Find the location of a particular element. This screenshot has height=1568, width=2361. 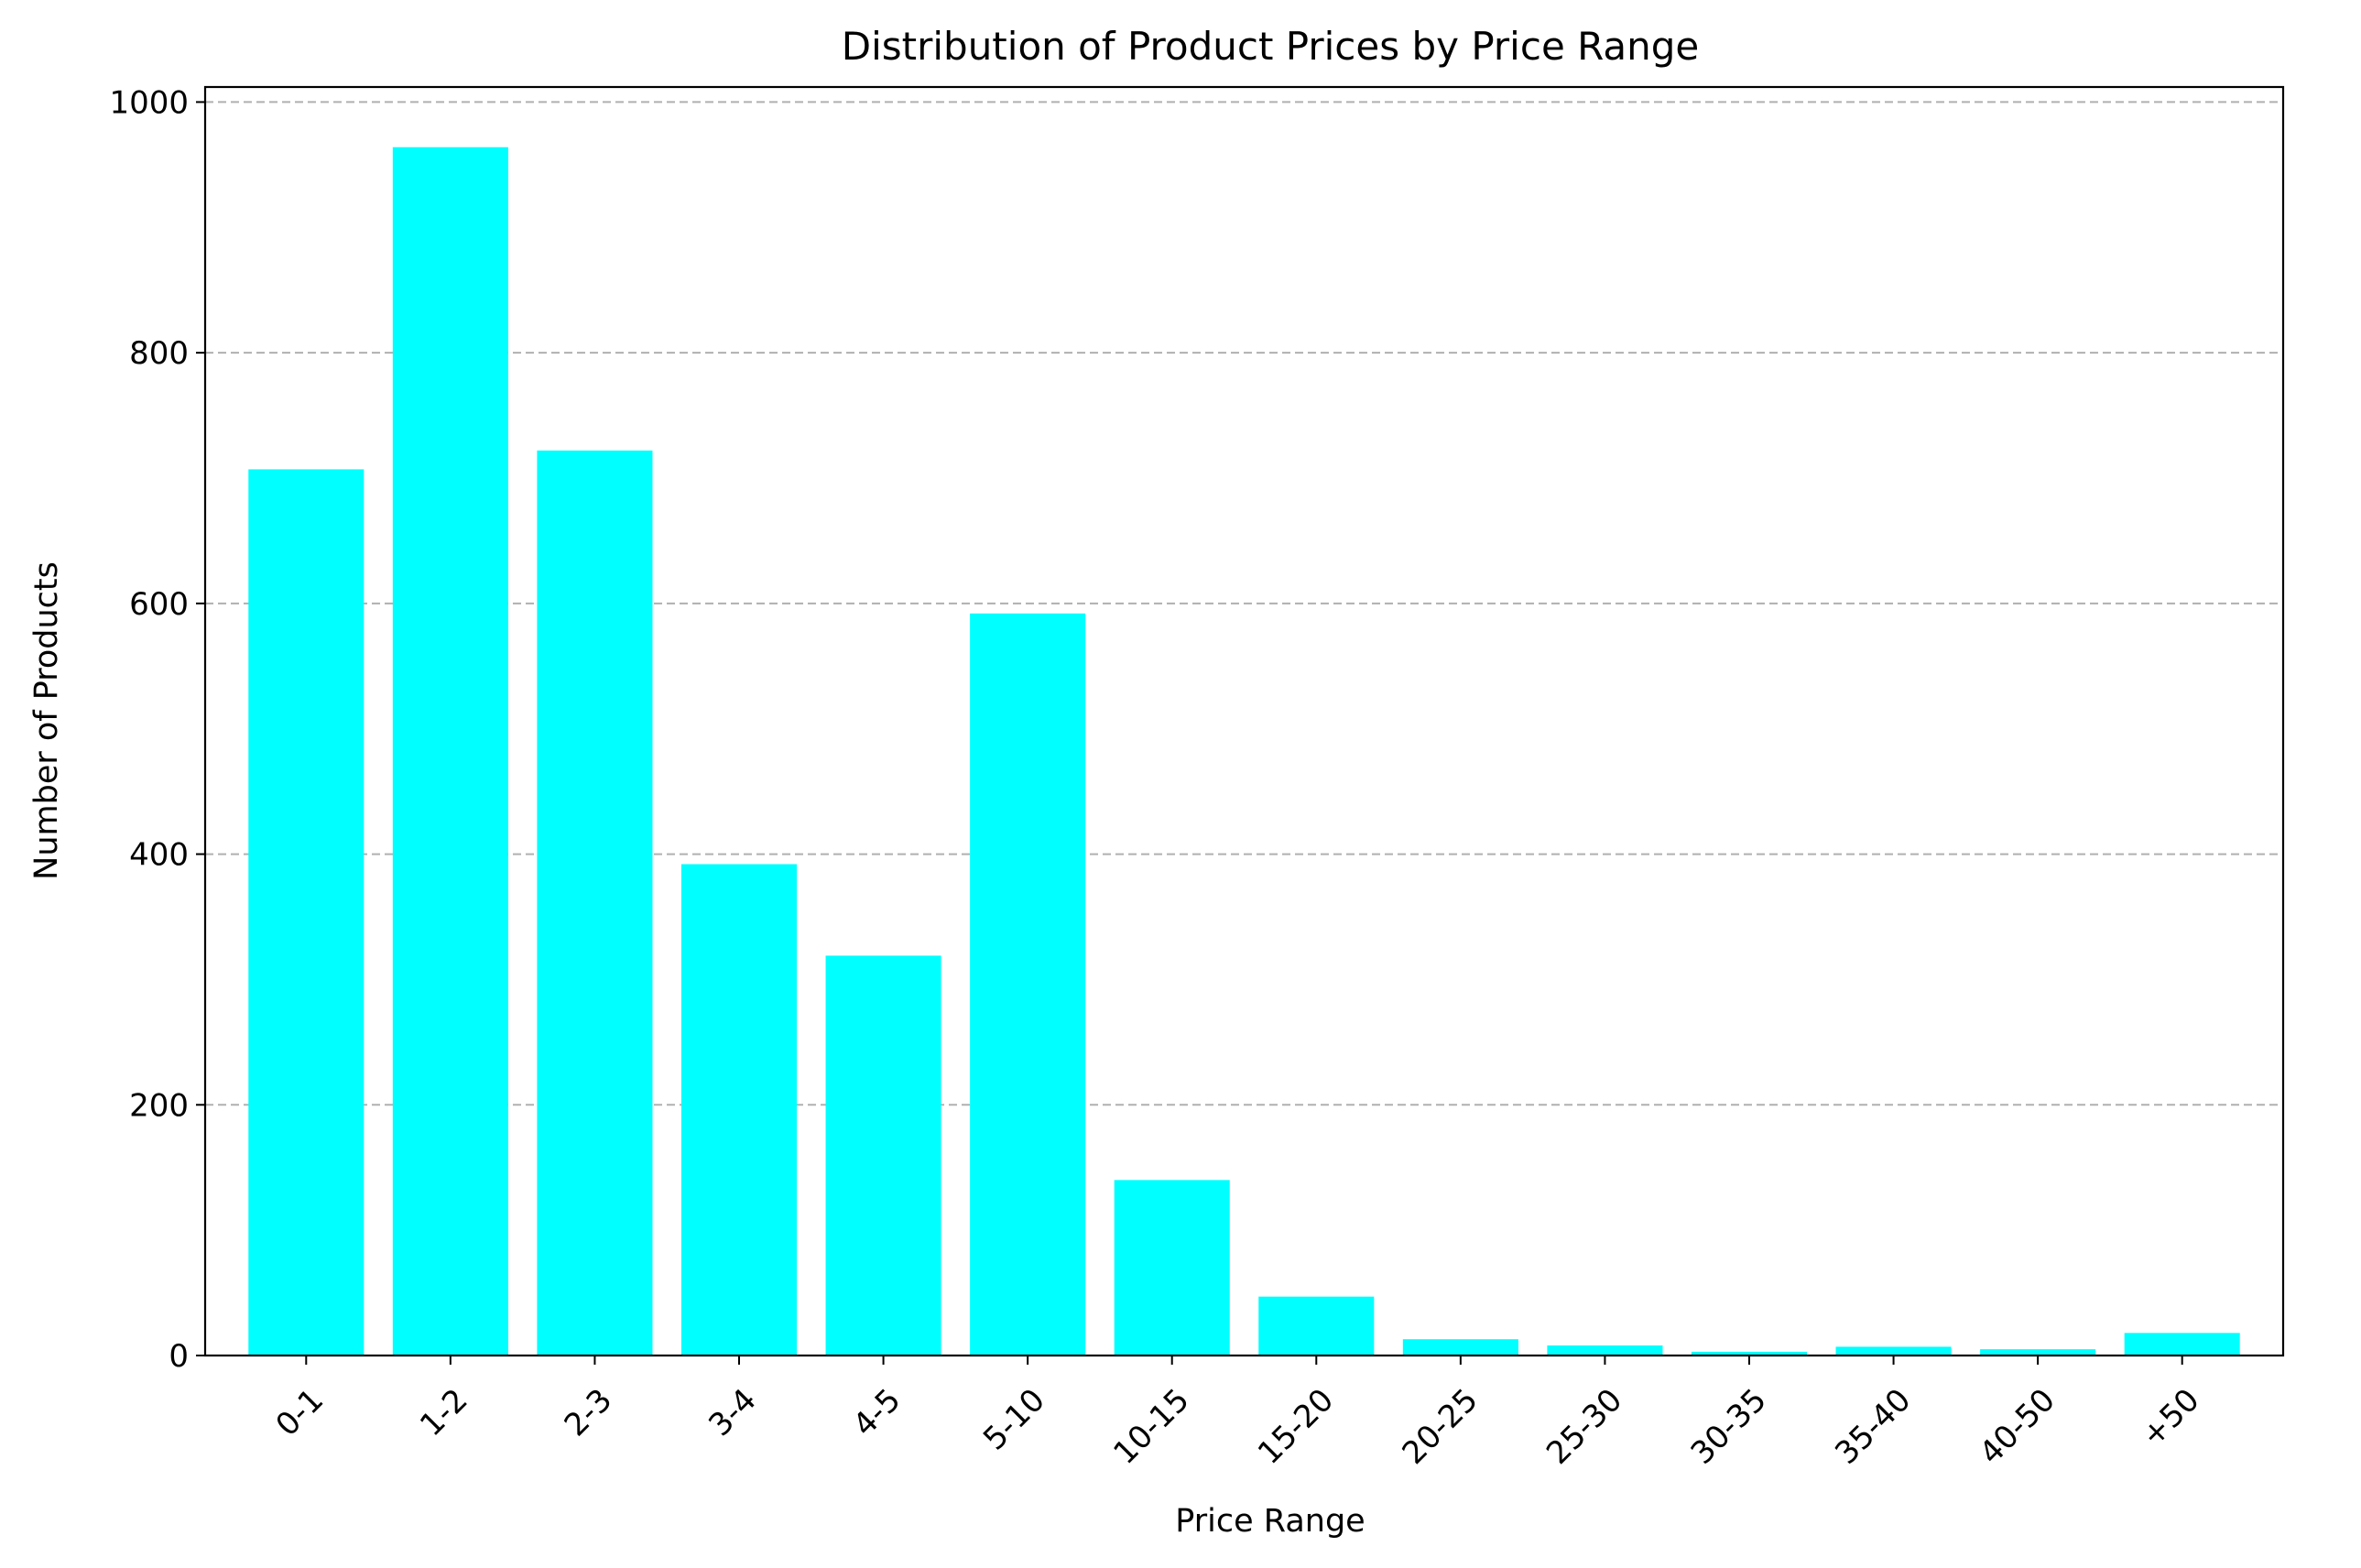

y-tick-label: 0 is located at coordinates (179, 1356).